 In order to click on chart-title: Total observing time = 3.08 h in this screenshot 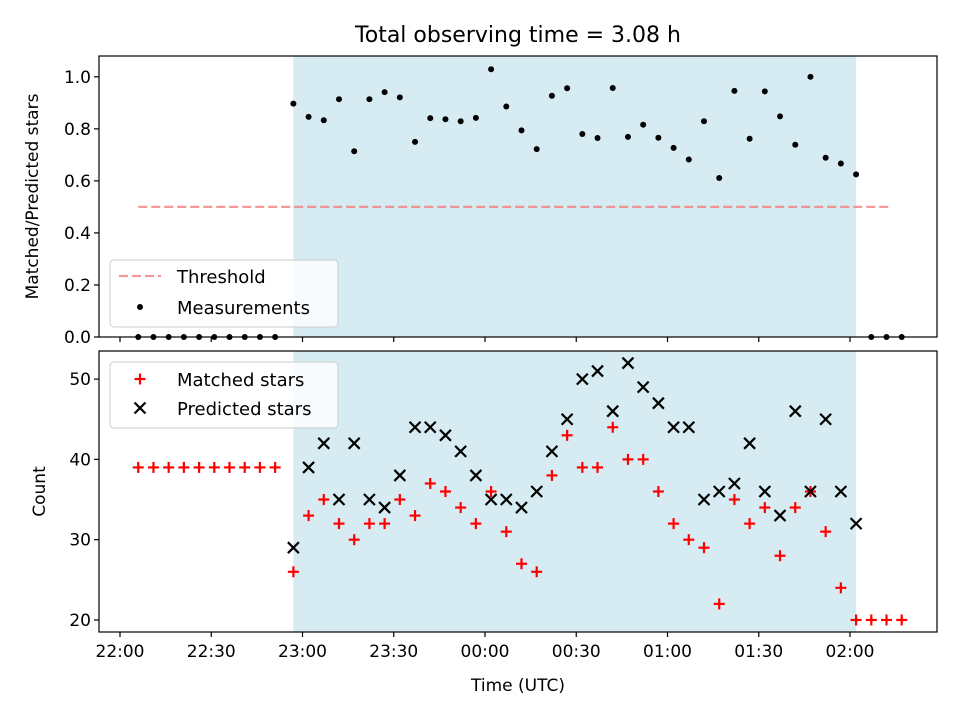, I will do `click(517, 35)`.